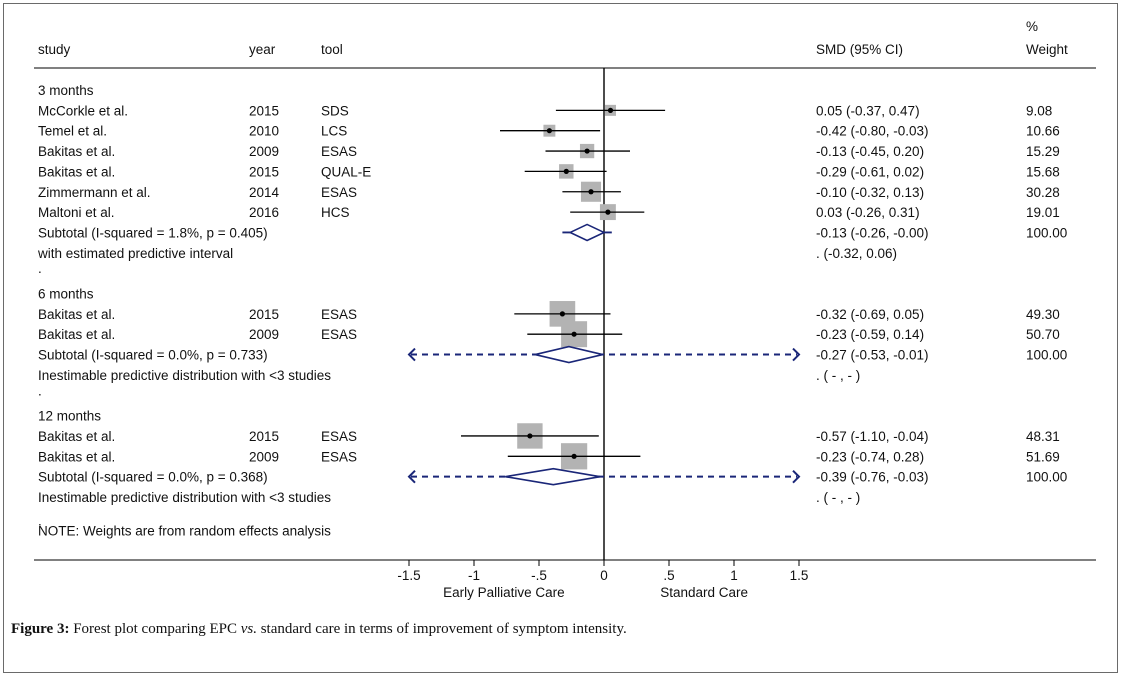 The height and width of the screenshot is (677, 1122). What do you see at coordinates (859, 49) in the screenshot?
I see `header-smd: SMD (95% CI)` at bounding box center [859, 49].